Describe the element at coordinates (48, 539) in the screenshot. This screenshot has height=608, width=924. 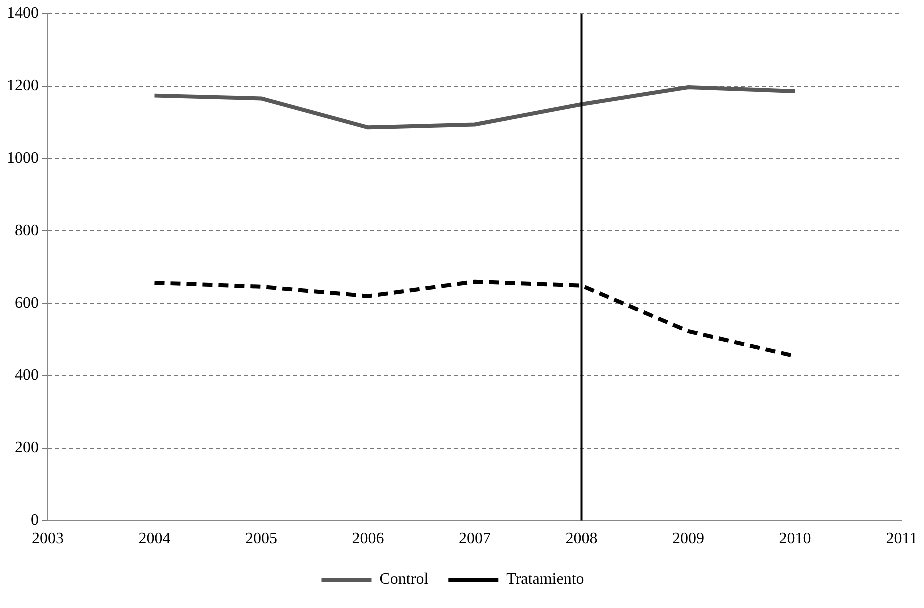
I see `x-tick-label: 2003` at that location.